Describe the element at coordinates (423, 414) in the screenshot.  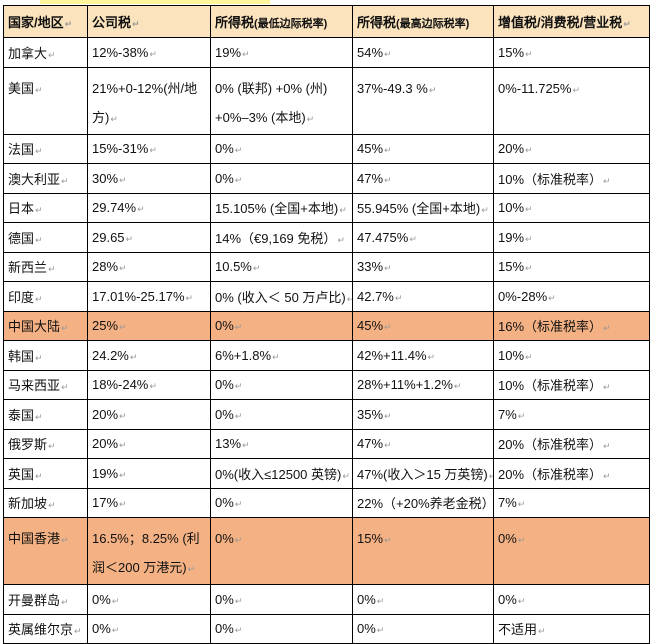
I see `cell-income-tax-max: 35%↵` at that location.